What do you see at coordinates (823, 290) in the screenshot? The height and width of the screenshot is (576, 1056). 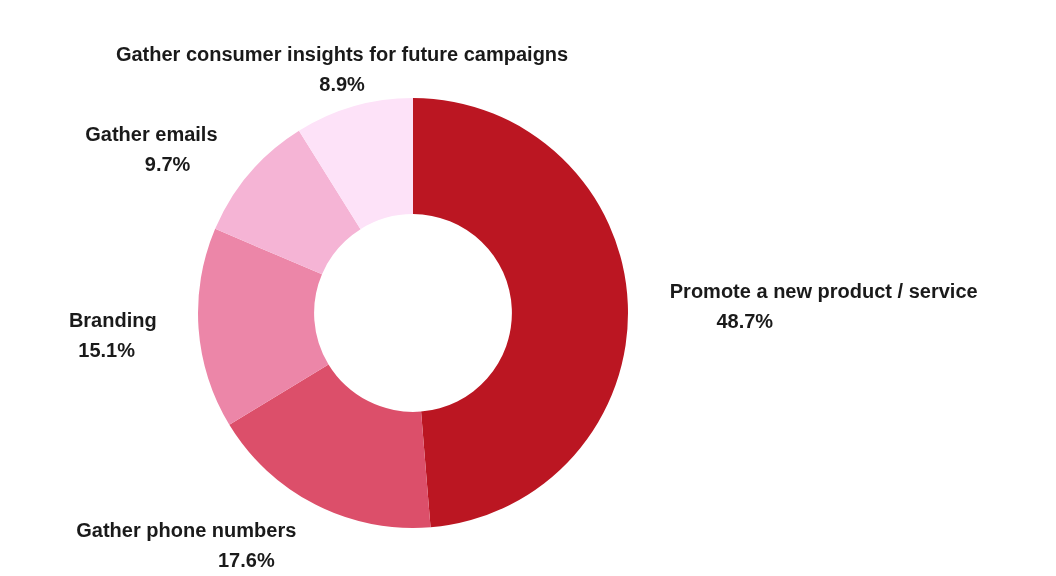 I see `slice-label: Promote a new product / service` at bounding box center [823, 290].